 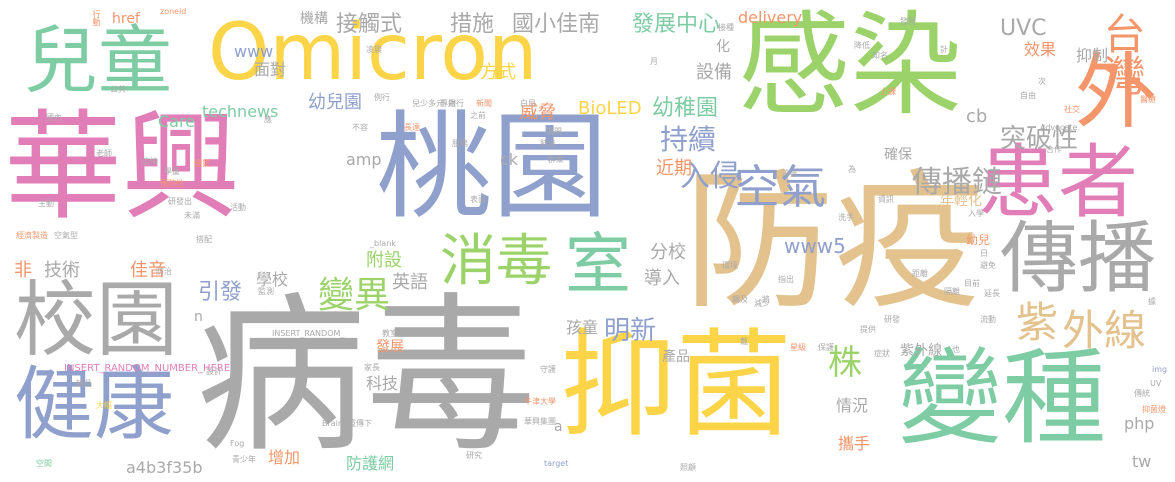 I want to click on word: 英語, so click(x=410, y=282).